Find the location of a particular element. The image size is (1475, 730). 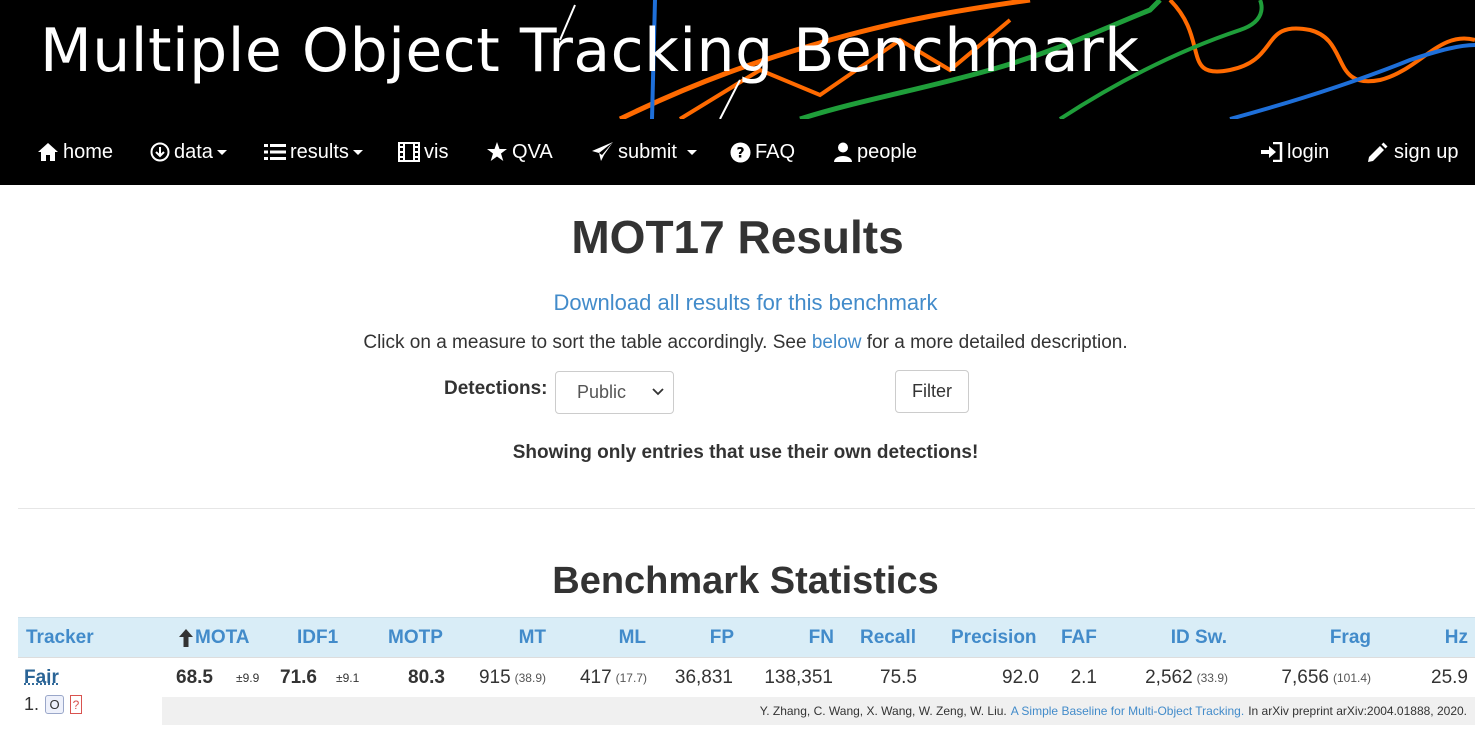

banner-line-white is located at coordinates (650, 61).